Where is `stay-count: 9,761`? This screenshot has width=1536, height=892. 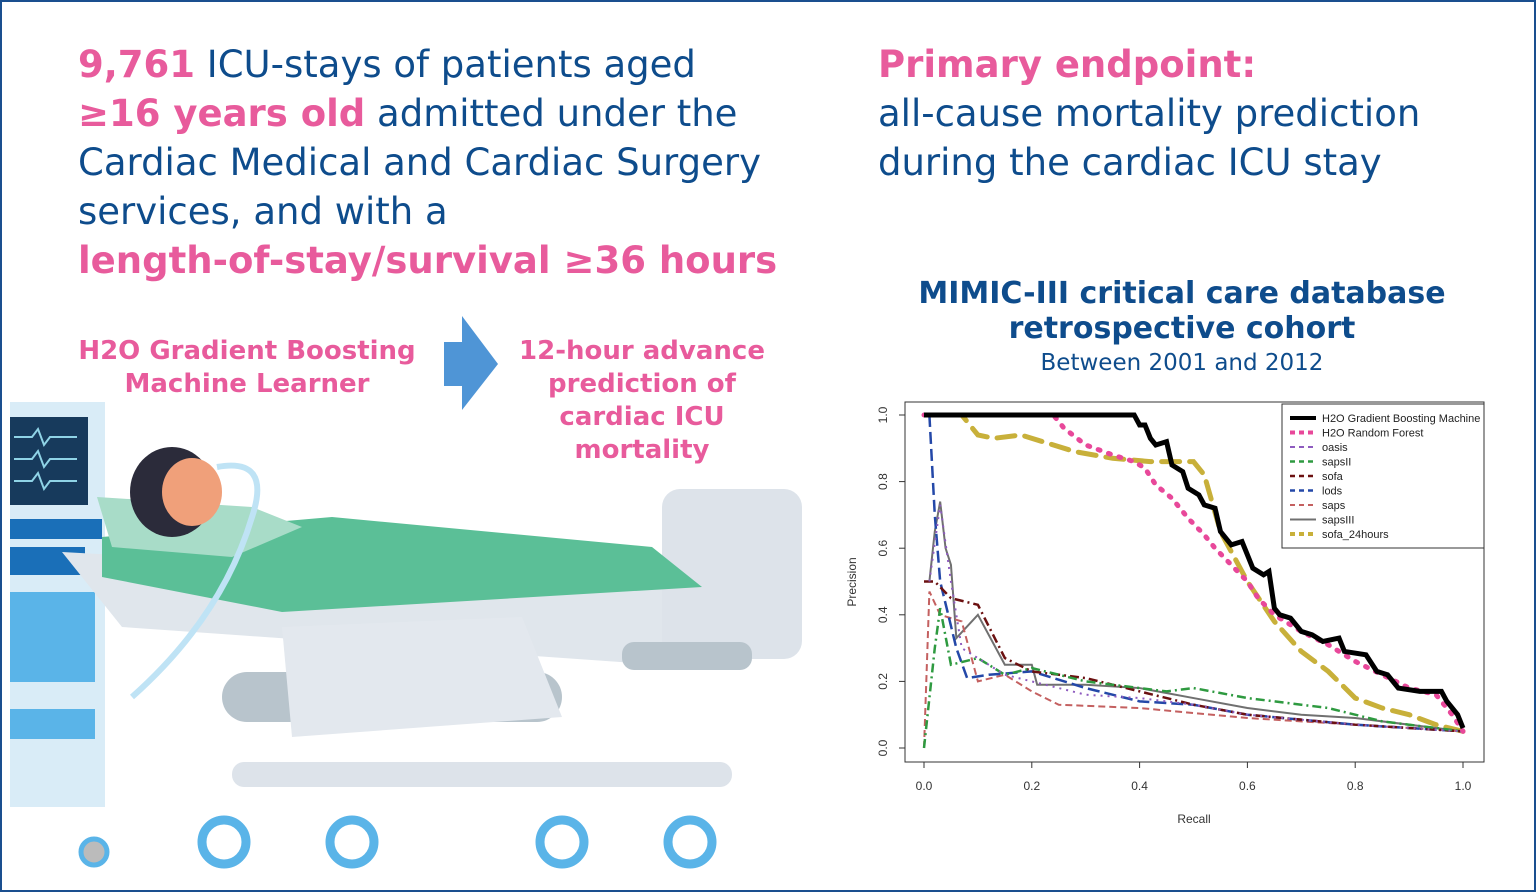
stay-count: 9,761 is located at coordinates (137, 64).